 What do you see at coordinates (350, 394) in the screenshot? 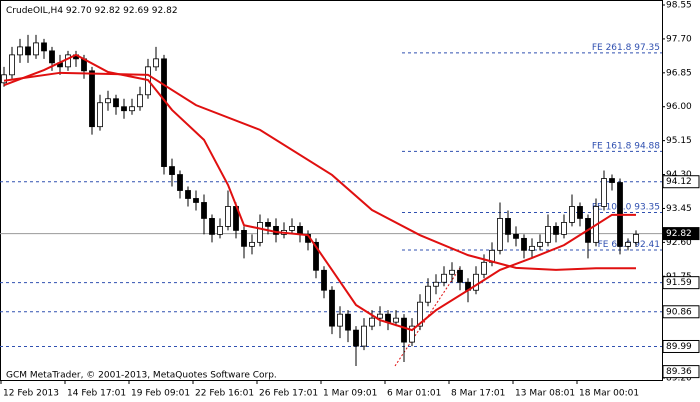
I see `x-tick-label: 1 Mar 09:01` at bounding box center [350, 394].